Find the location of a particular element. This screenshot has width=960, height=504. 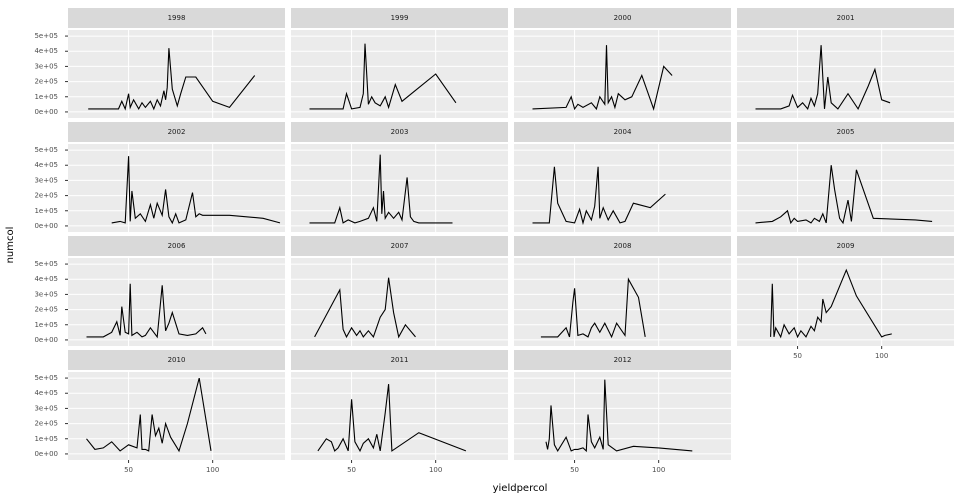

facet: 1998 0e+00 1e+05 2e+05 3e+05 4e+05 5e+05 is located at coordinates (159, 63).